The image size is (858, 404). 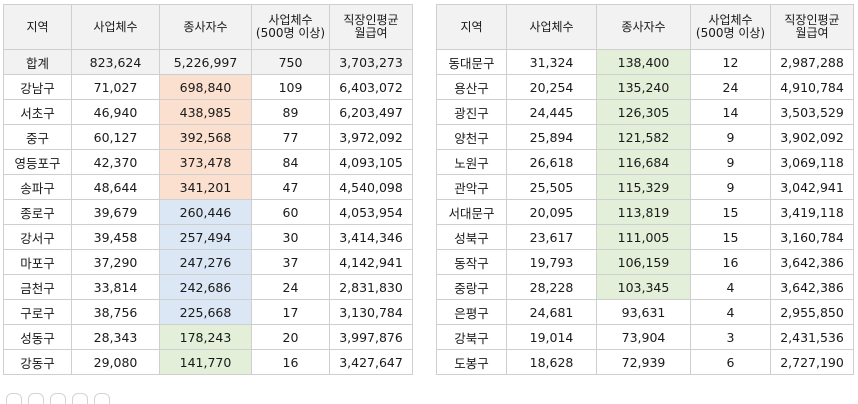 I want to click on cell-business-count: 39,679, so click(x=115, y=212).